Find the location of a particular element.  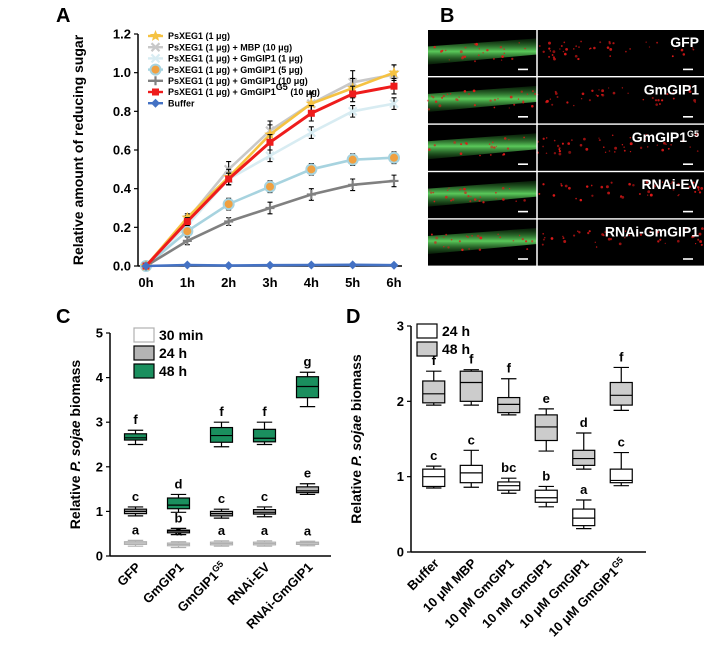

chart-a-x-tick-label: 4h is located at coordinates (311, 282).